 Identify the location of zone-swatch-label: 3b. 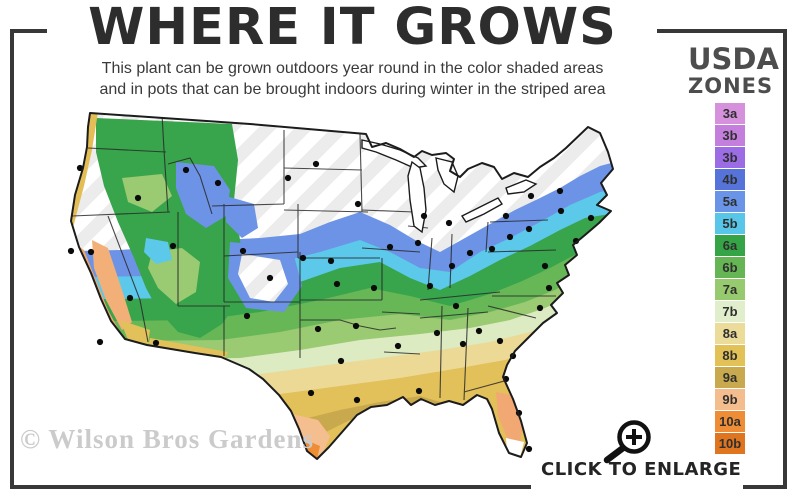
(730, 157).